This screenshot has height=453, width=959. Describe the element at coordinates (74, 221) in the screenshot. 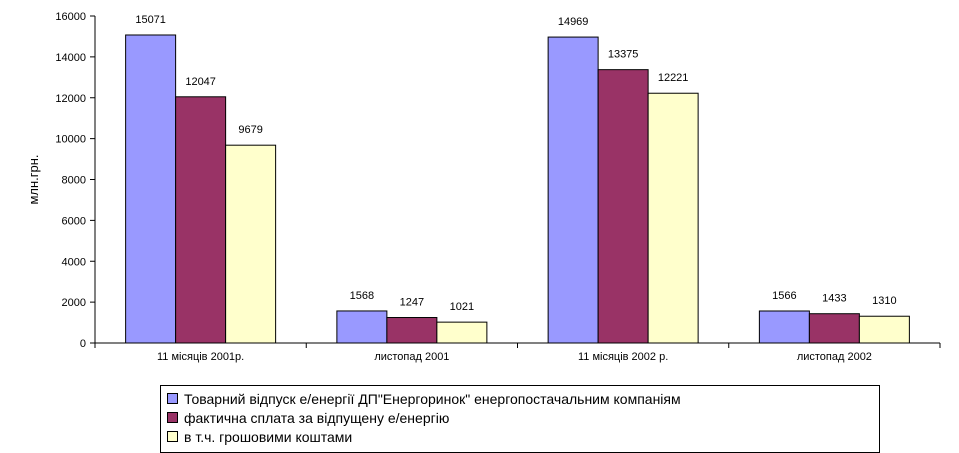

I see `y-tick-label: 6000` at that location.